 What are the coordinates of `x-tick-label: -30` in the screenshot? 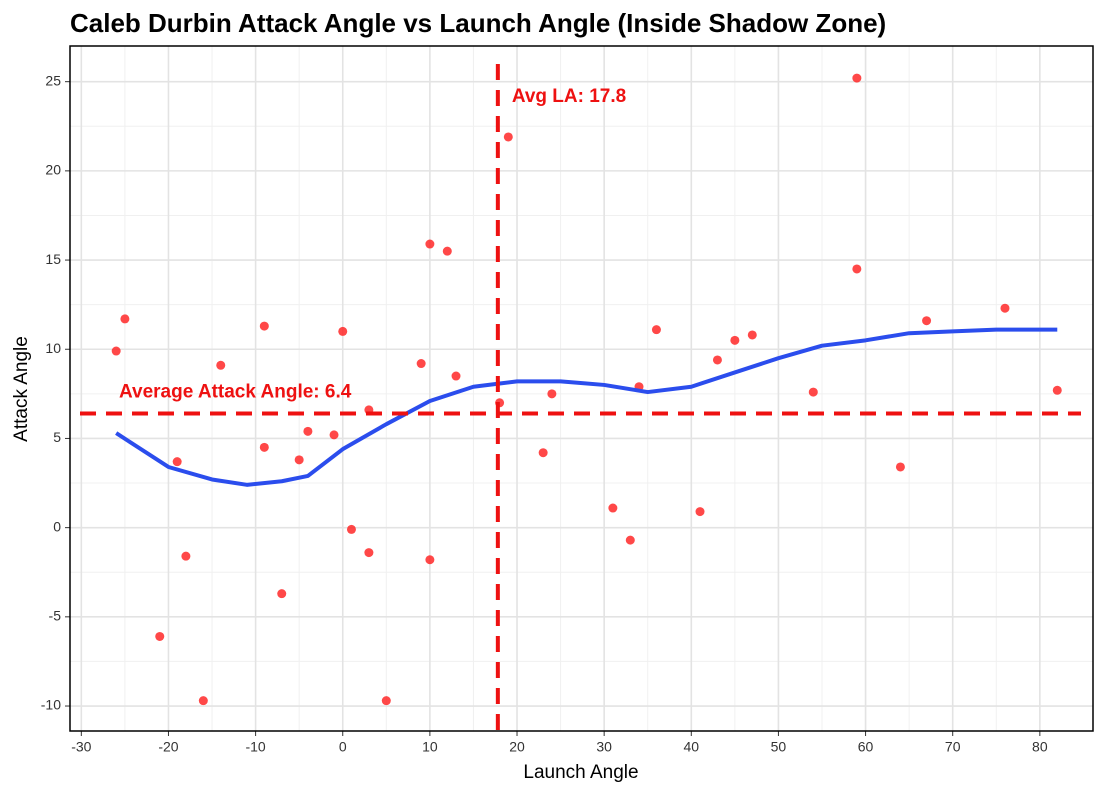 It's located at (81, 747).